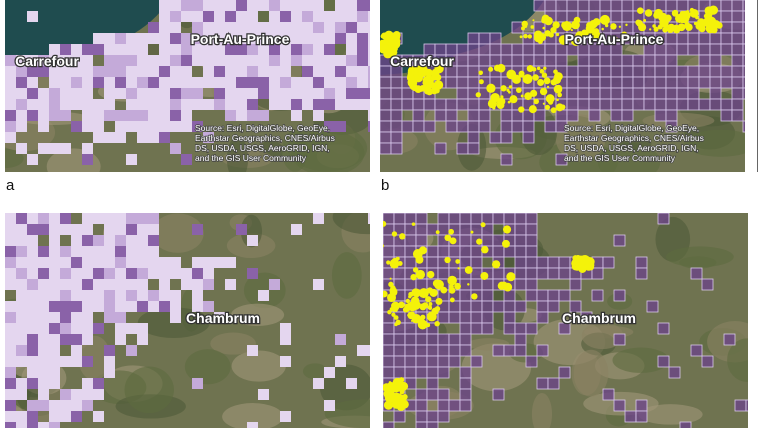  What do you see at coordinates (634, 138) in the screenshot?
I see `attribution: Earthstar Geographics, CNES/Airbus` at bounding box center [634, 138].